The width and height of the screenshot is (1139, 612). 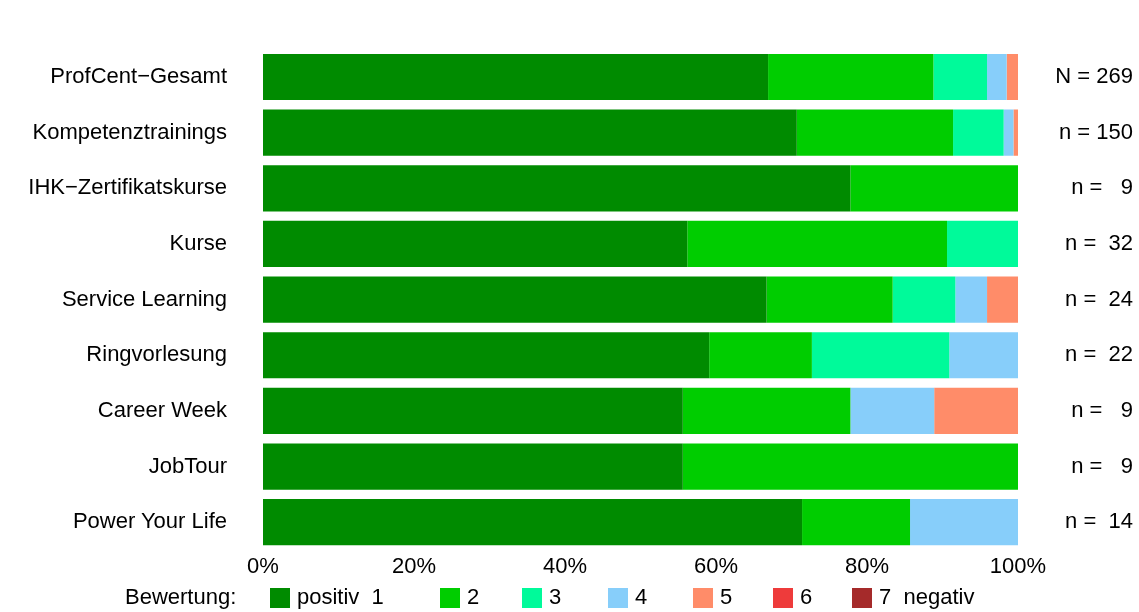 What do you see at coordinates (1095, 131) in the screenshot?
I see `text: n = 150` at bounding box center [1095, 131].